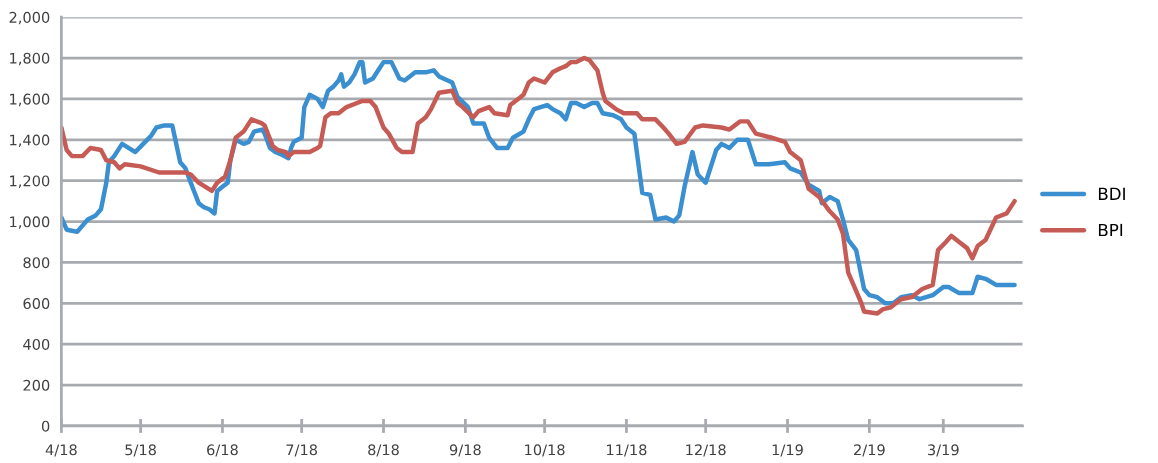  Describe the element at coordinates (36, 263) in the screenshot. I see `y-tick-label: 800` at that location.